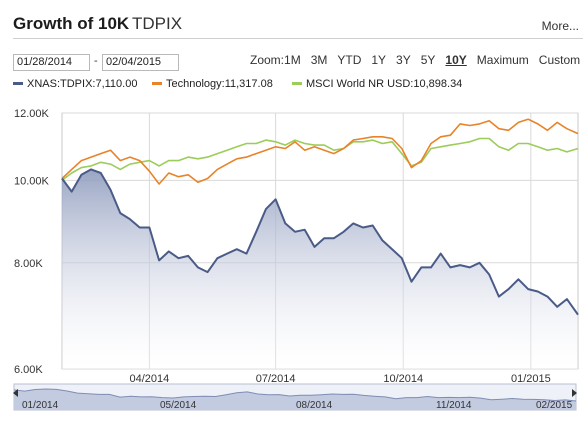 This screenshot has width=588, height=432. I want to click on y-tick-label: 10.00K, so click(32, 181).